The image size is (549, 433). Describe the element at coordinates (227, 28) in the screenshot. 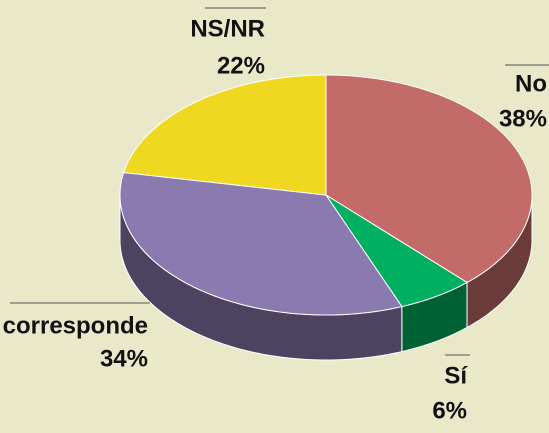

I see `category-label: NS/NR` at that location.